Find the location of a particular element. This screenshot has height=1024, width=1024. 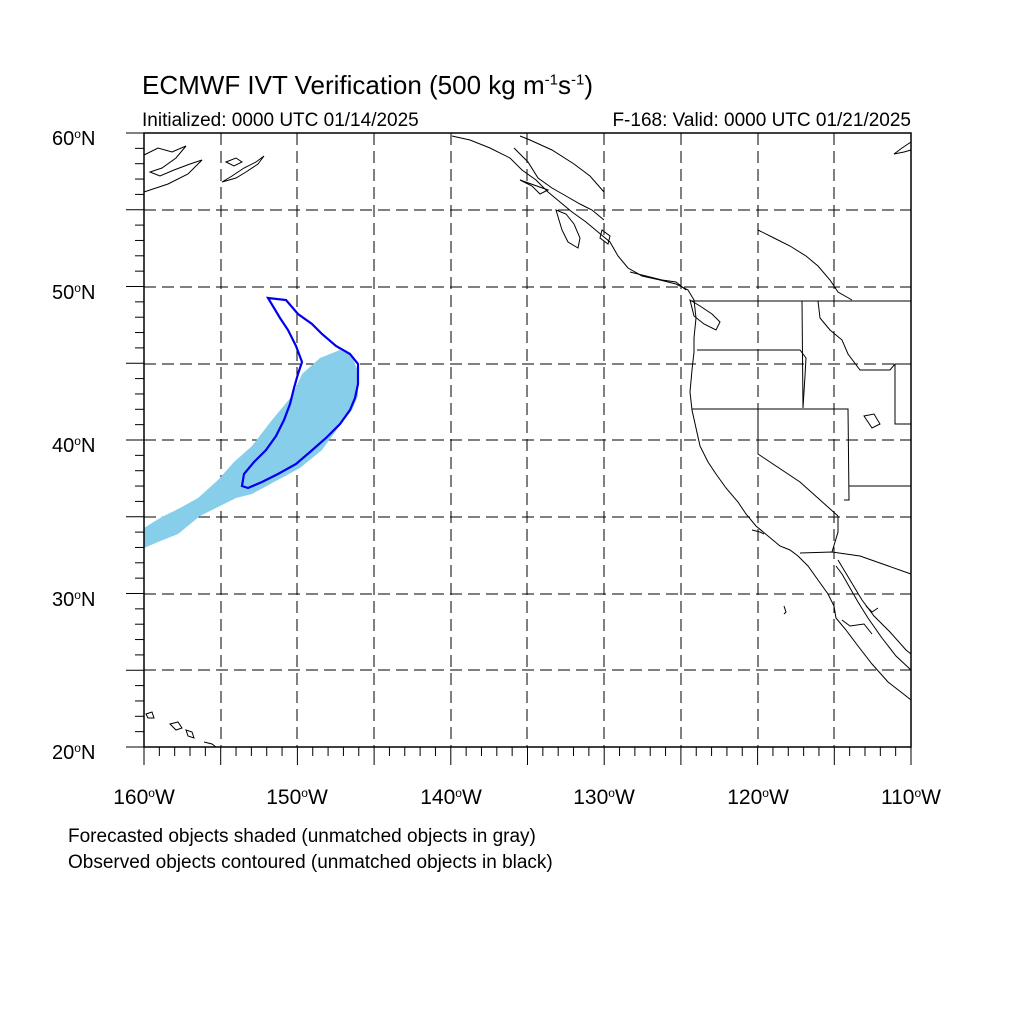

lat-label-40: 40oN is located at coordinates (74, 445).